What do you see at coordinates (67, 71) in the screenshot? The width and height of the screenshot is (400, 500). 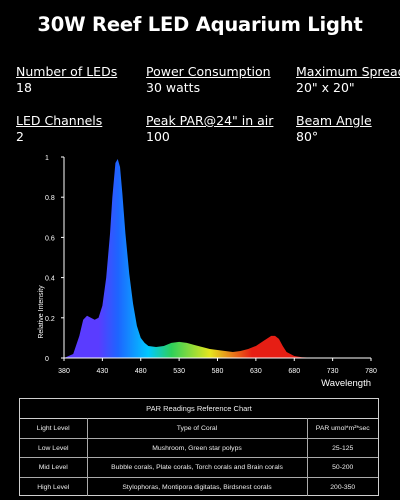 I see `spec-label: Number of LEDs` at bounding box center [67, 71].